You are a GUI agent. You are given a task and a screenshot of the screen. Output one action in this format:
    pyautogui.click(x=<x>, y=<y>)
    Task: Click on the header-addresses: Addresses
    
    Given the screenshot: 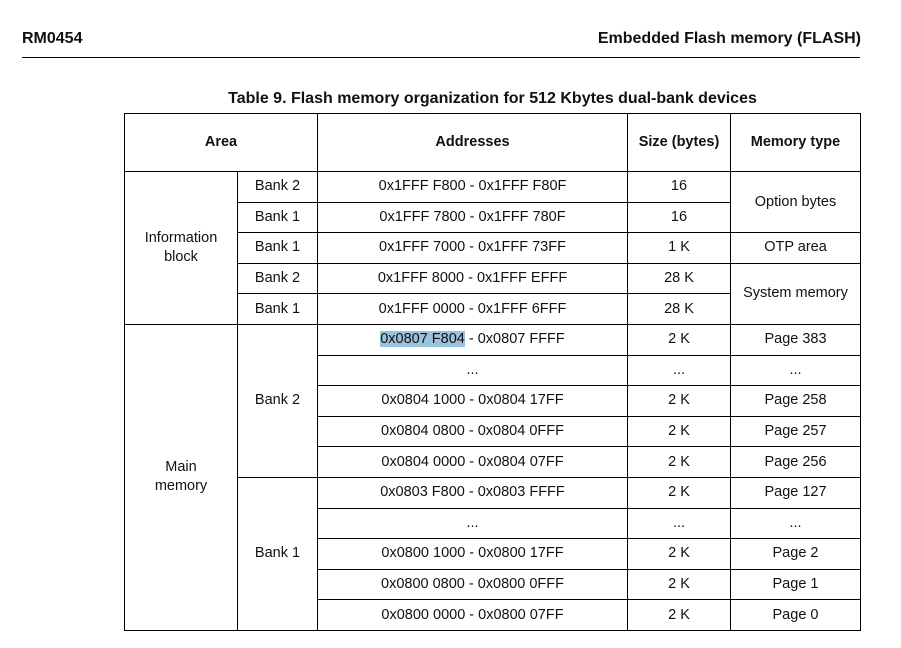 What is the action you would take?
    pyautogui.click(x=472, y=142)
    